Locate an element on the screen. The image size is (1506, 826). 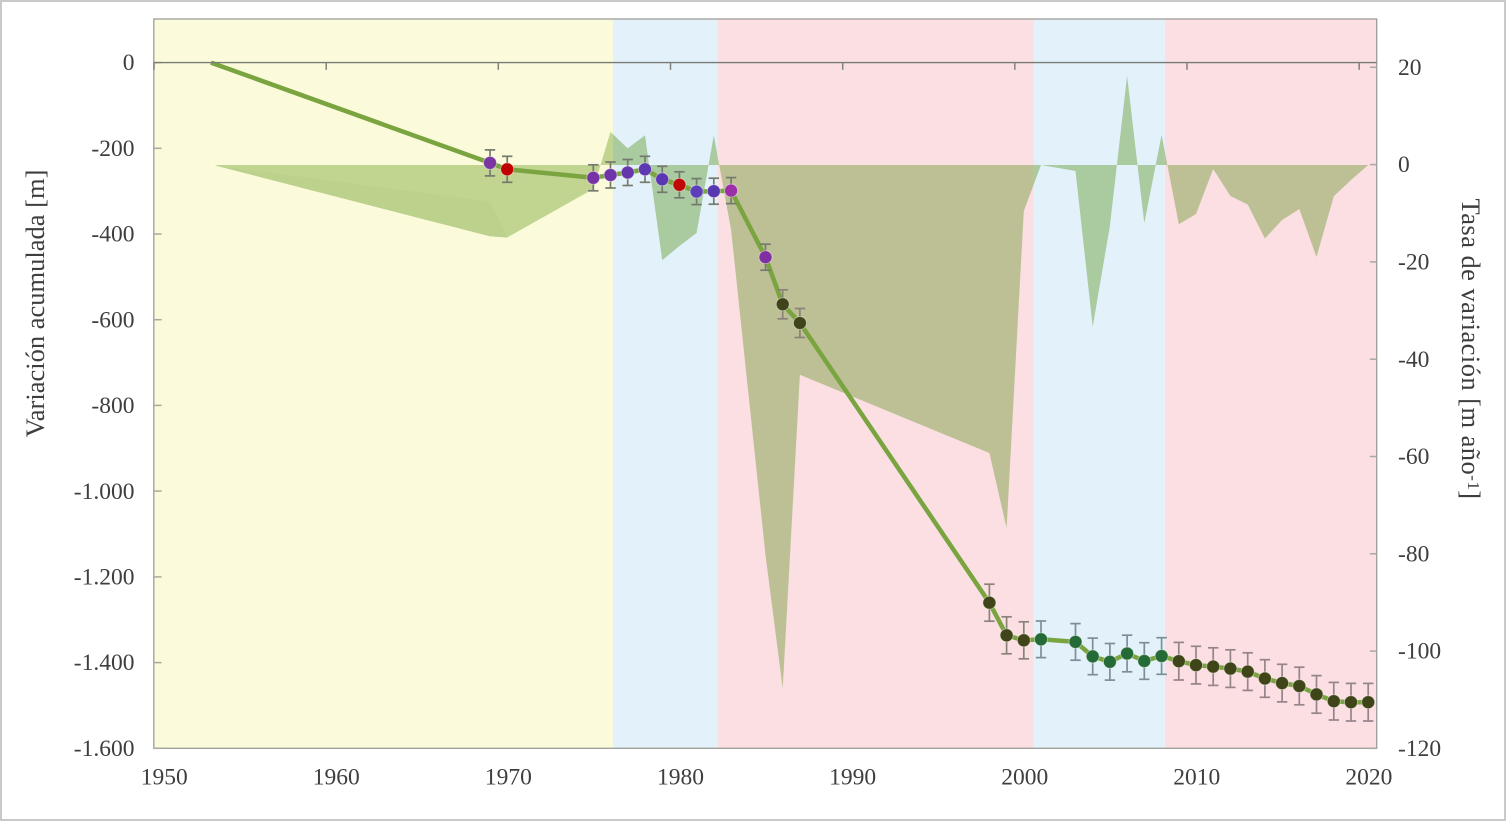
svg-text: 1970 is located at coordinates (508, 778).